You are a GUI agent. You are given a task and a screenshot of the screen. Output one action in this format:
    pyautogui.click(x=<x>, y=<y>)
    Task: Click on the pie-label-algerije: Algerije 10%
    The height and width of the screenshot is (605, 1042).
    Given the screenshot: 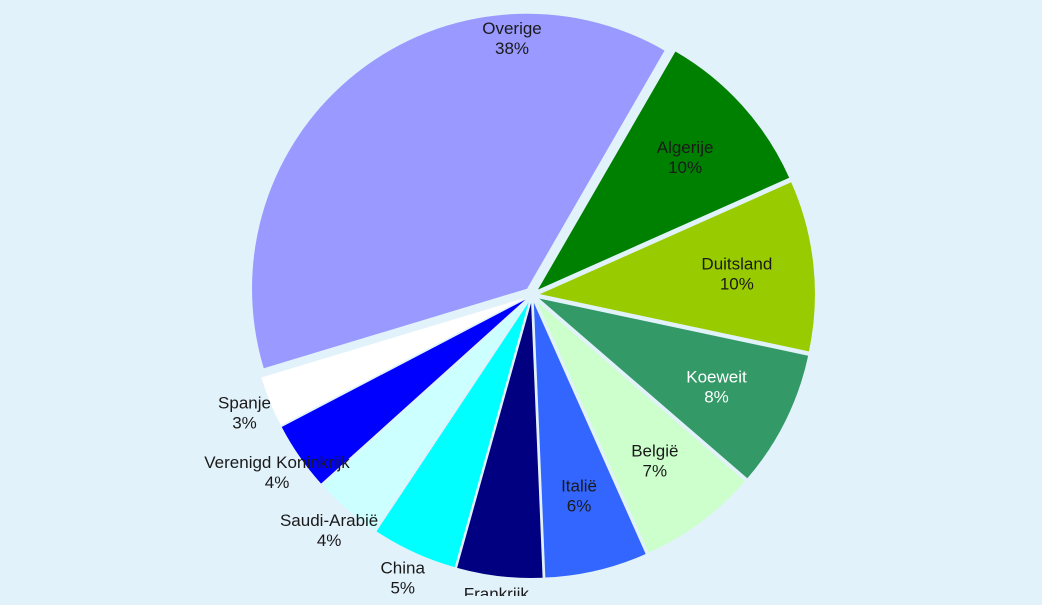 What is the action you would take?
    pyautogui.click(x=685, y=157)
    